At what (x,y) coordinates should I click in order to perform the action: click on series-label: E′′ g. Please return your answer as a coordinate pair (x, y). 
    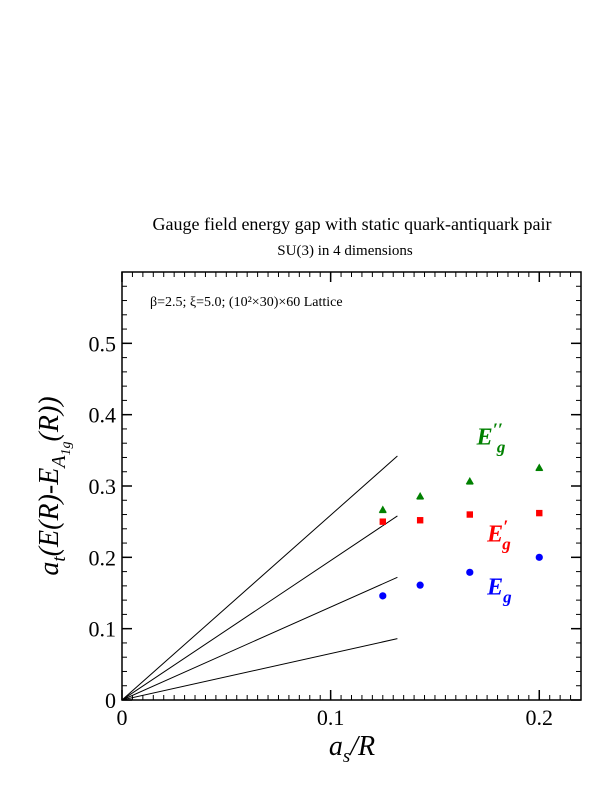
    Looking at the image, I should click on (491, 438).